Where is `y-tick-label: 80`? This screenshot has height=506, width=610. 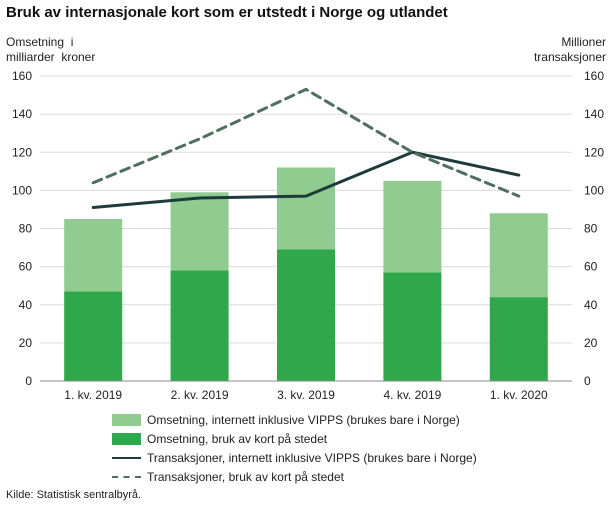 y-tick-label: 80 is located at coordinates (26, 229).